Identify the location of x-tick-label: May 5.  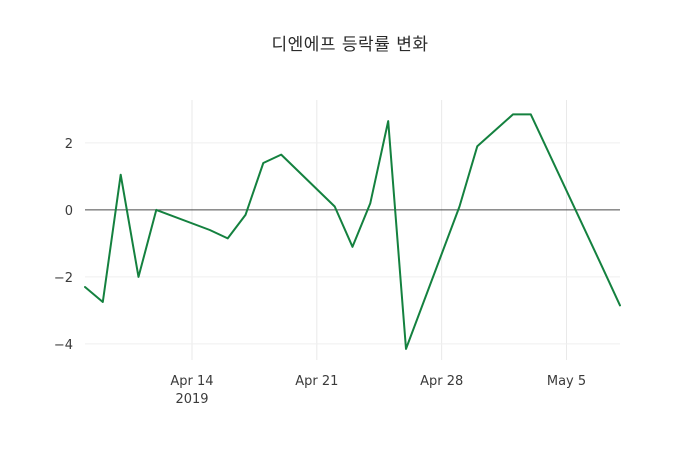
(566, 381).